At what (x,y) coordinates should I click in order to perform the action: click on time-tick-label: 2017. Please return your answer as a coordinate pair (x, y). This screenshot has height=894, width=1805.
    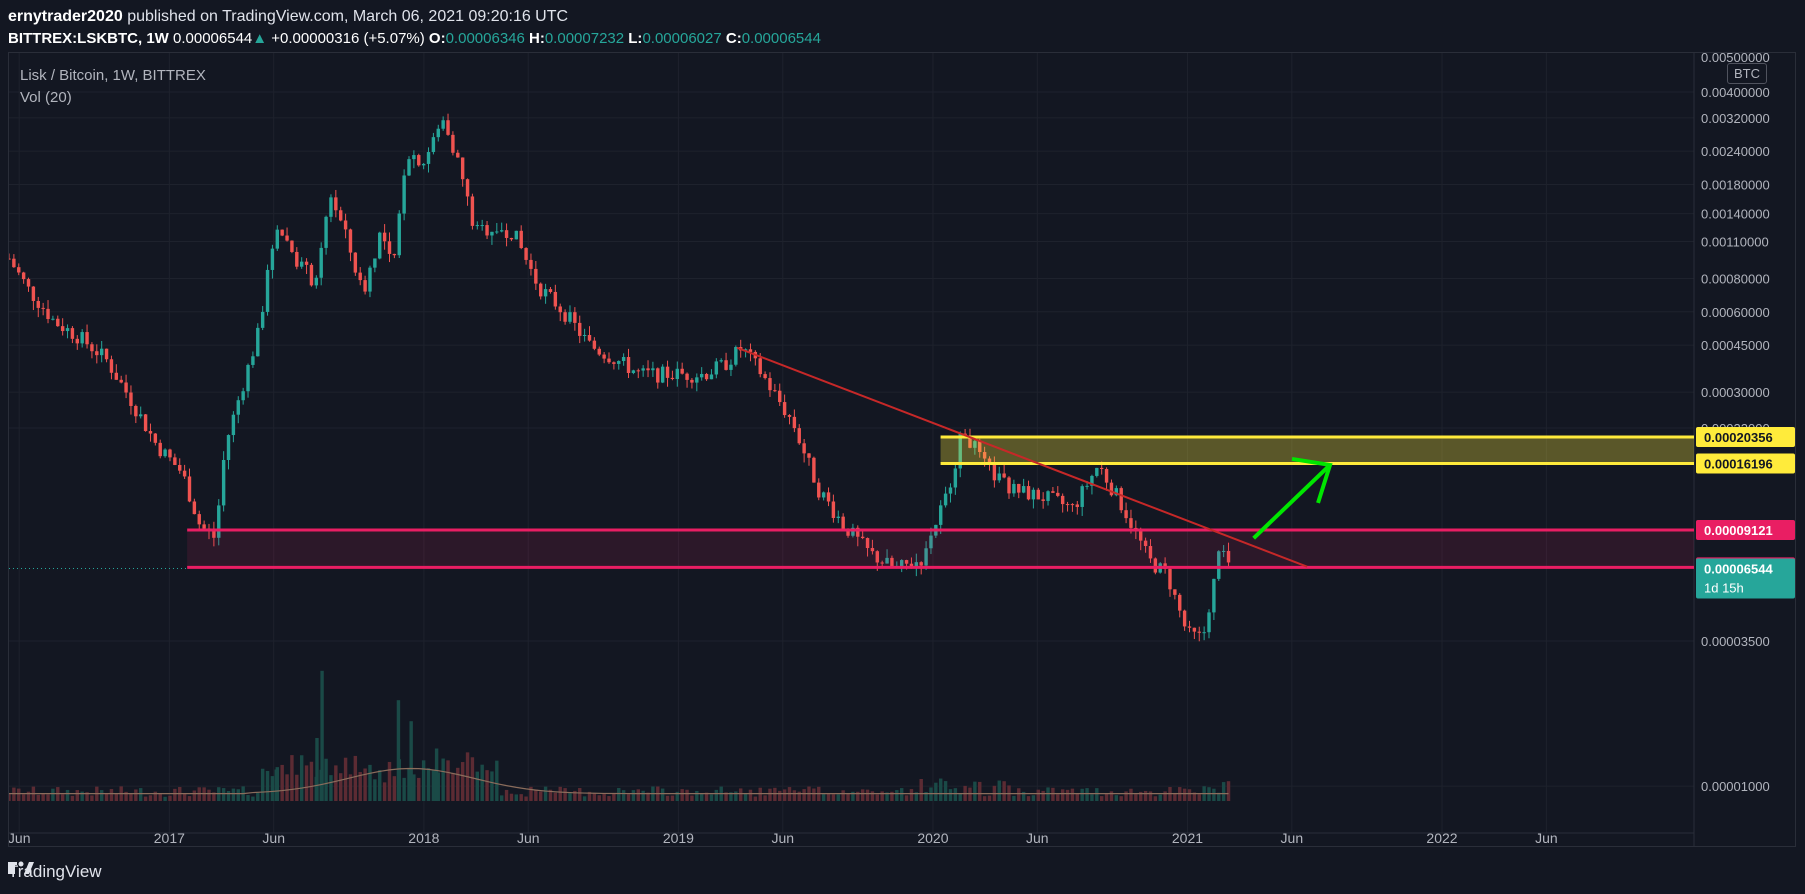
    Looking at the image, I should click on (169, 838).